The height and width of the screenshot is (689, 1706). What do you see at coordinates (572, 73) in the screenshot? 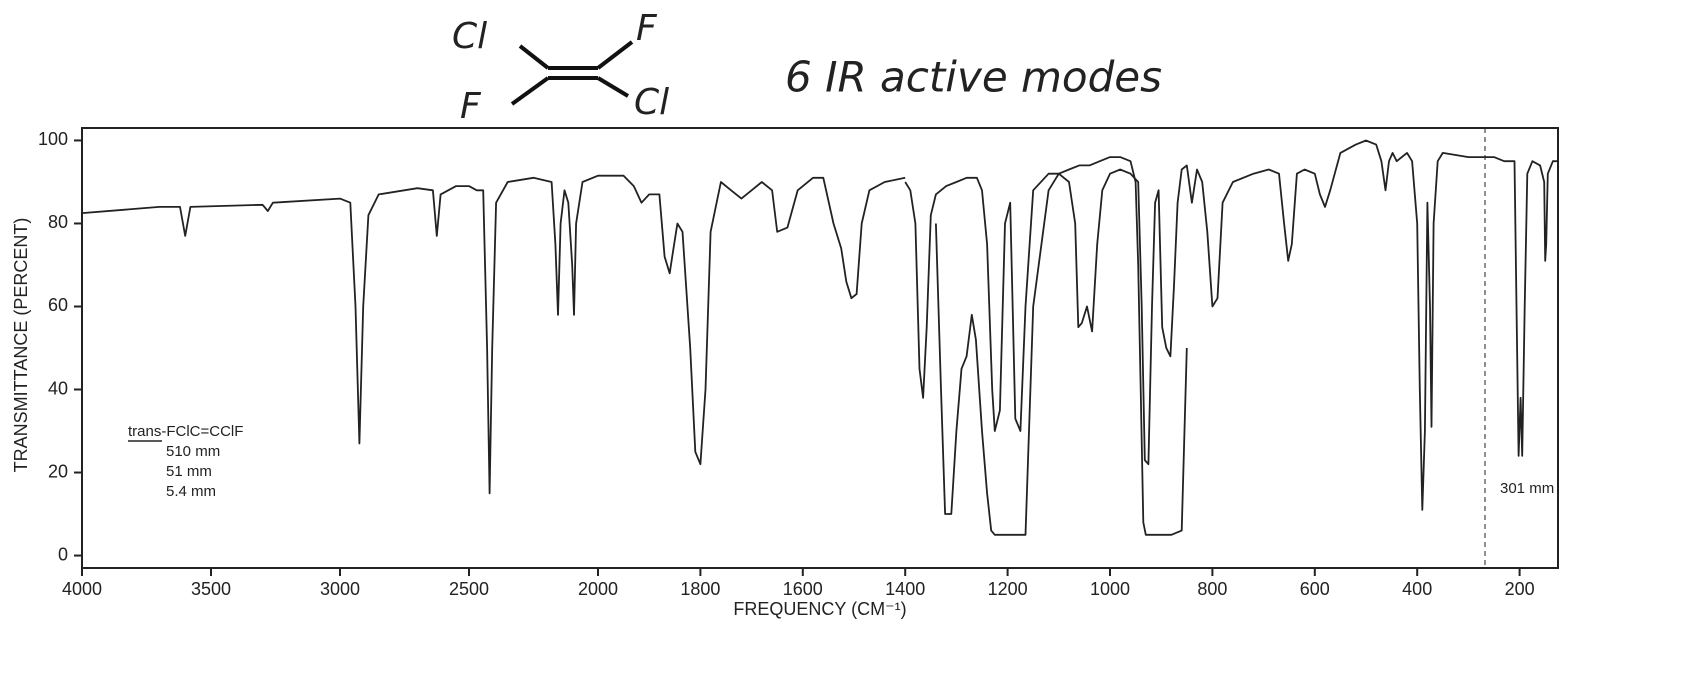
I see `structure` at bounding box center [572, 73].